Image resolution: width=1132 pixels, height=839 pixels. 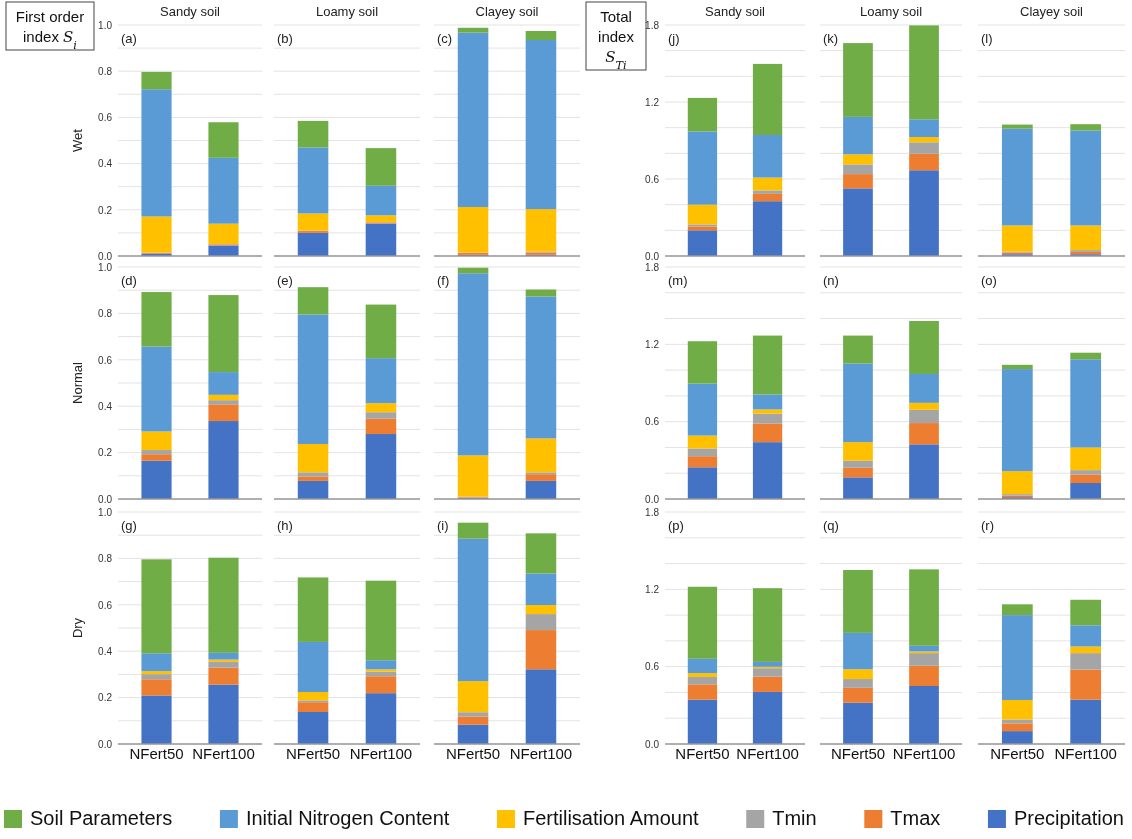 I want to click on y-axis-title: Wet, so click(x=77, y=140).